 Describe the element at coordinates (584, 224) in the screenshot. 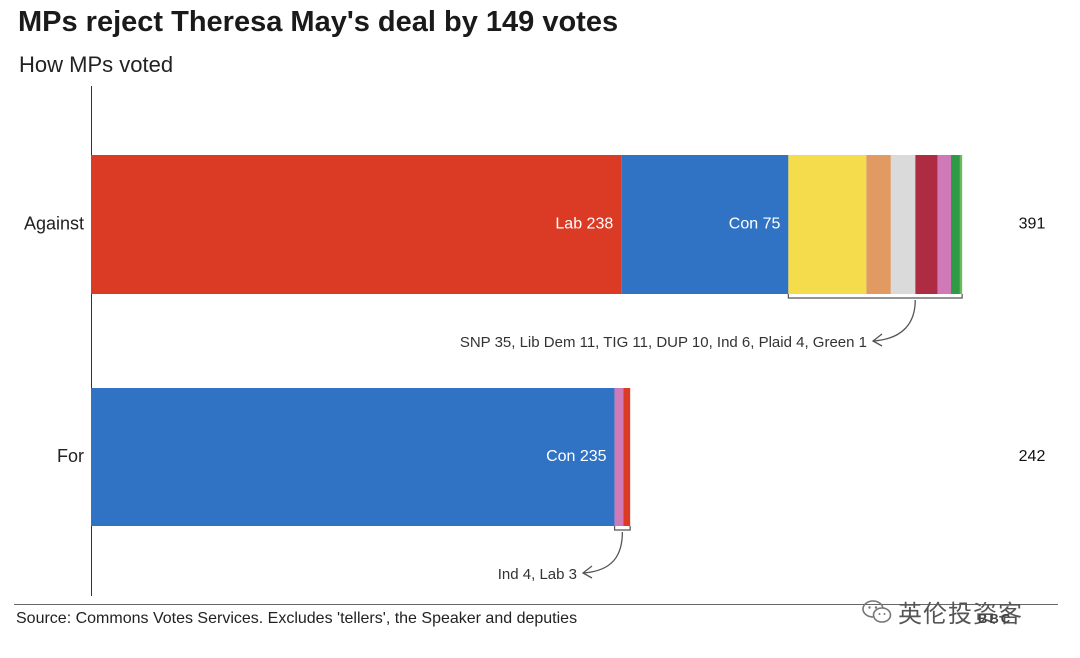

I see `segment-label: Lab 238` at that location.